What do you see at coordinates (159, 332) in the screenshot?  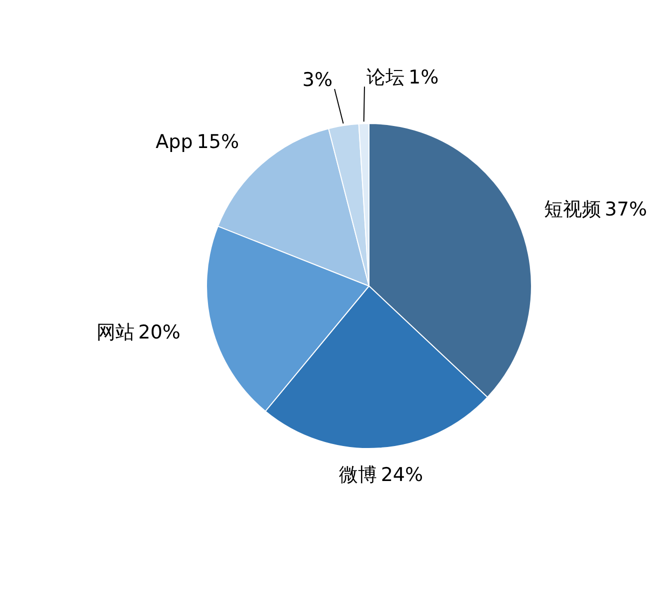 I see `data-label: 20%` at bounding box center [159, 332].